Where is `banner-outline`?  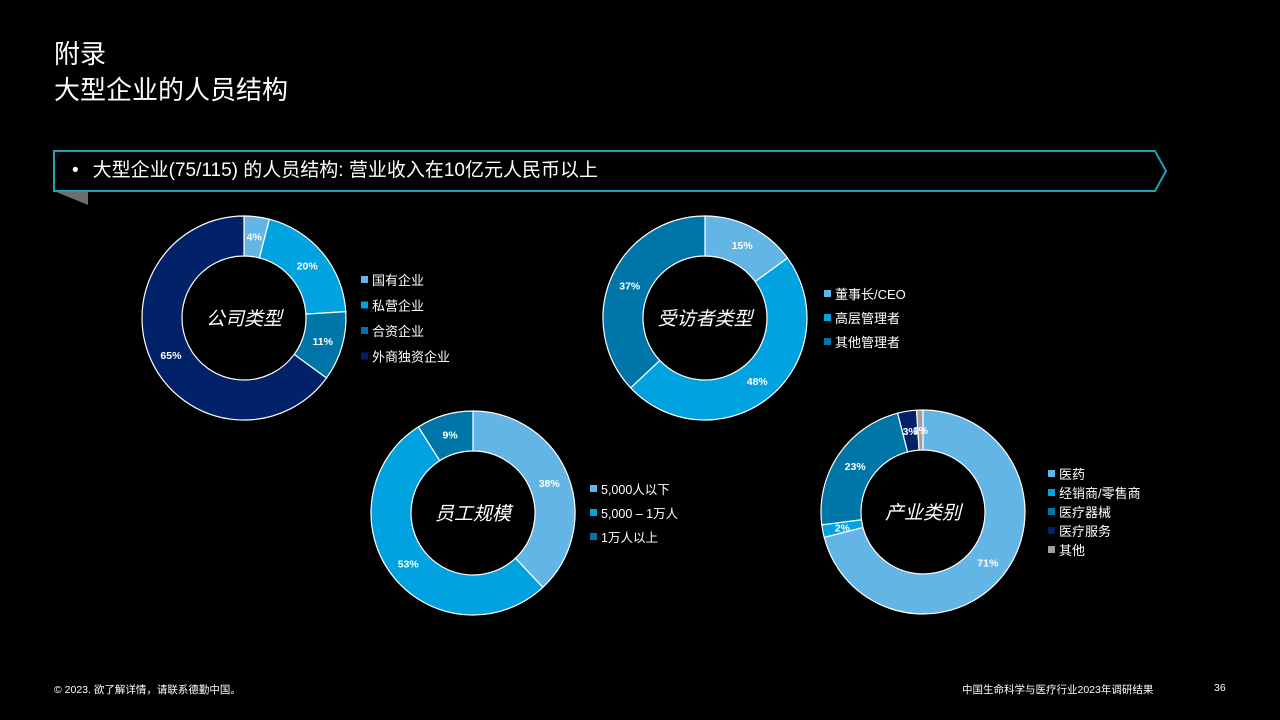 banner-outline is located at coordinates (610, 171).